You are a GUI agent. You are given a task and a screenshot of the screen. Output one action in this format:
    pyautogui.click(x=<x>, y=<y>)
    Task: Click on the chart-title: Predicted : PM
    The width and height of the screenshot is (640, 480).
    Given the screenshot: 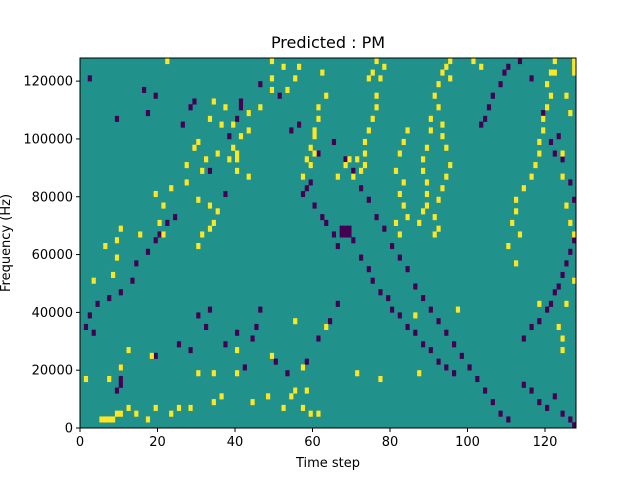 What is the action you would take?
    pyautogui.click(x=328, y=42)
    